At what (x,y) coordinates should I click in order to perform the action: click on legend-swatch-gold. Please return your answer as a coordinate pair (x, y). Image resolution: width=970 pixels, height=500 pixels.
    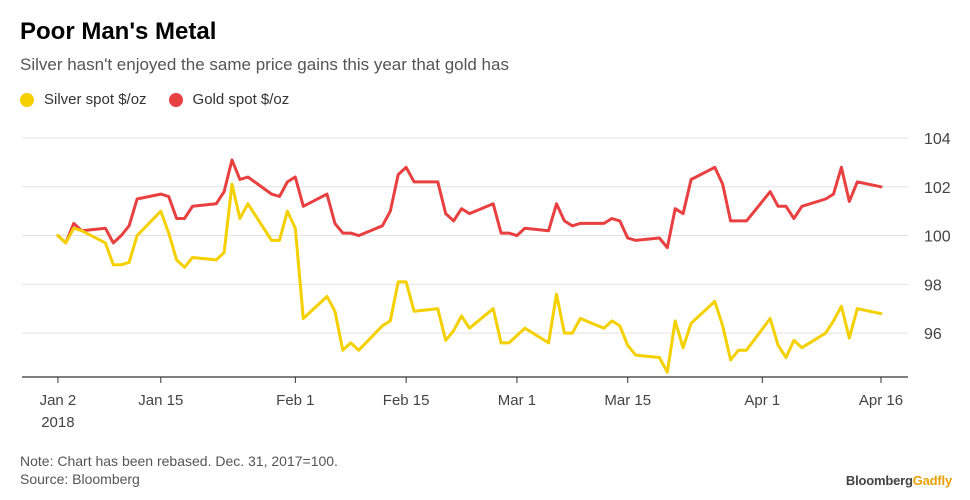
    Looking at the image, I should click on (175, 99).